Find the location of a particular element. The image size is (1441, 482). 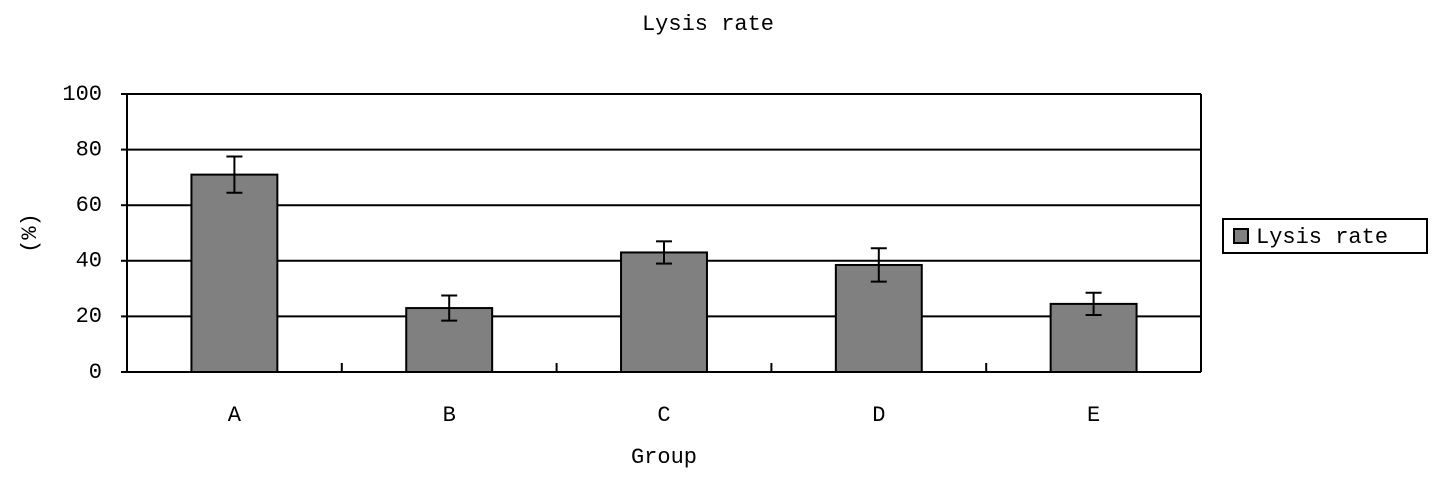

x-tick-label: B is located at coordinates (449, 415).